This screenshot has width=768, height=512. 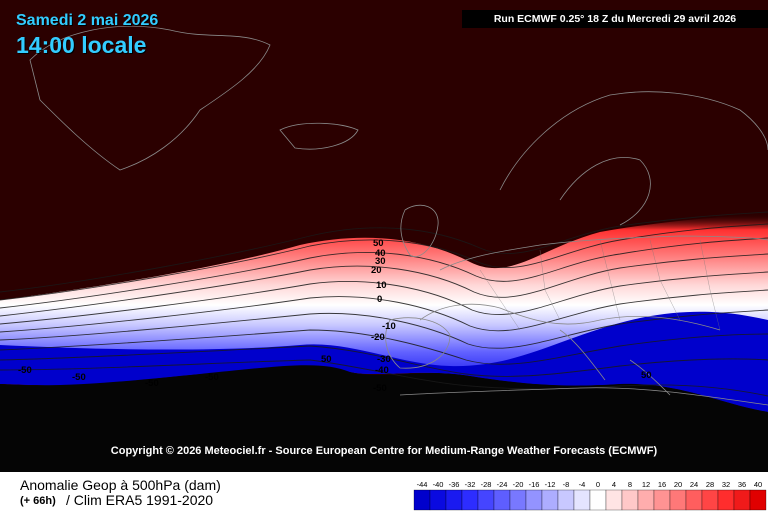 I want to click on color-scale-tick-label: -40, so click(x=438, y=484).